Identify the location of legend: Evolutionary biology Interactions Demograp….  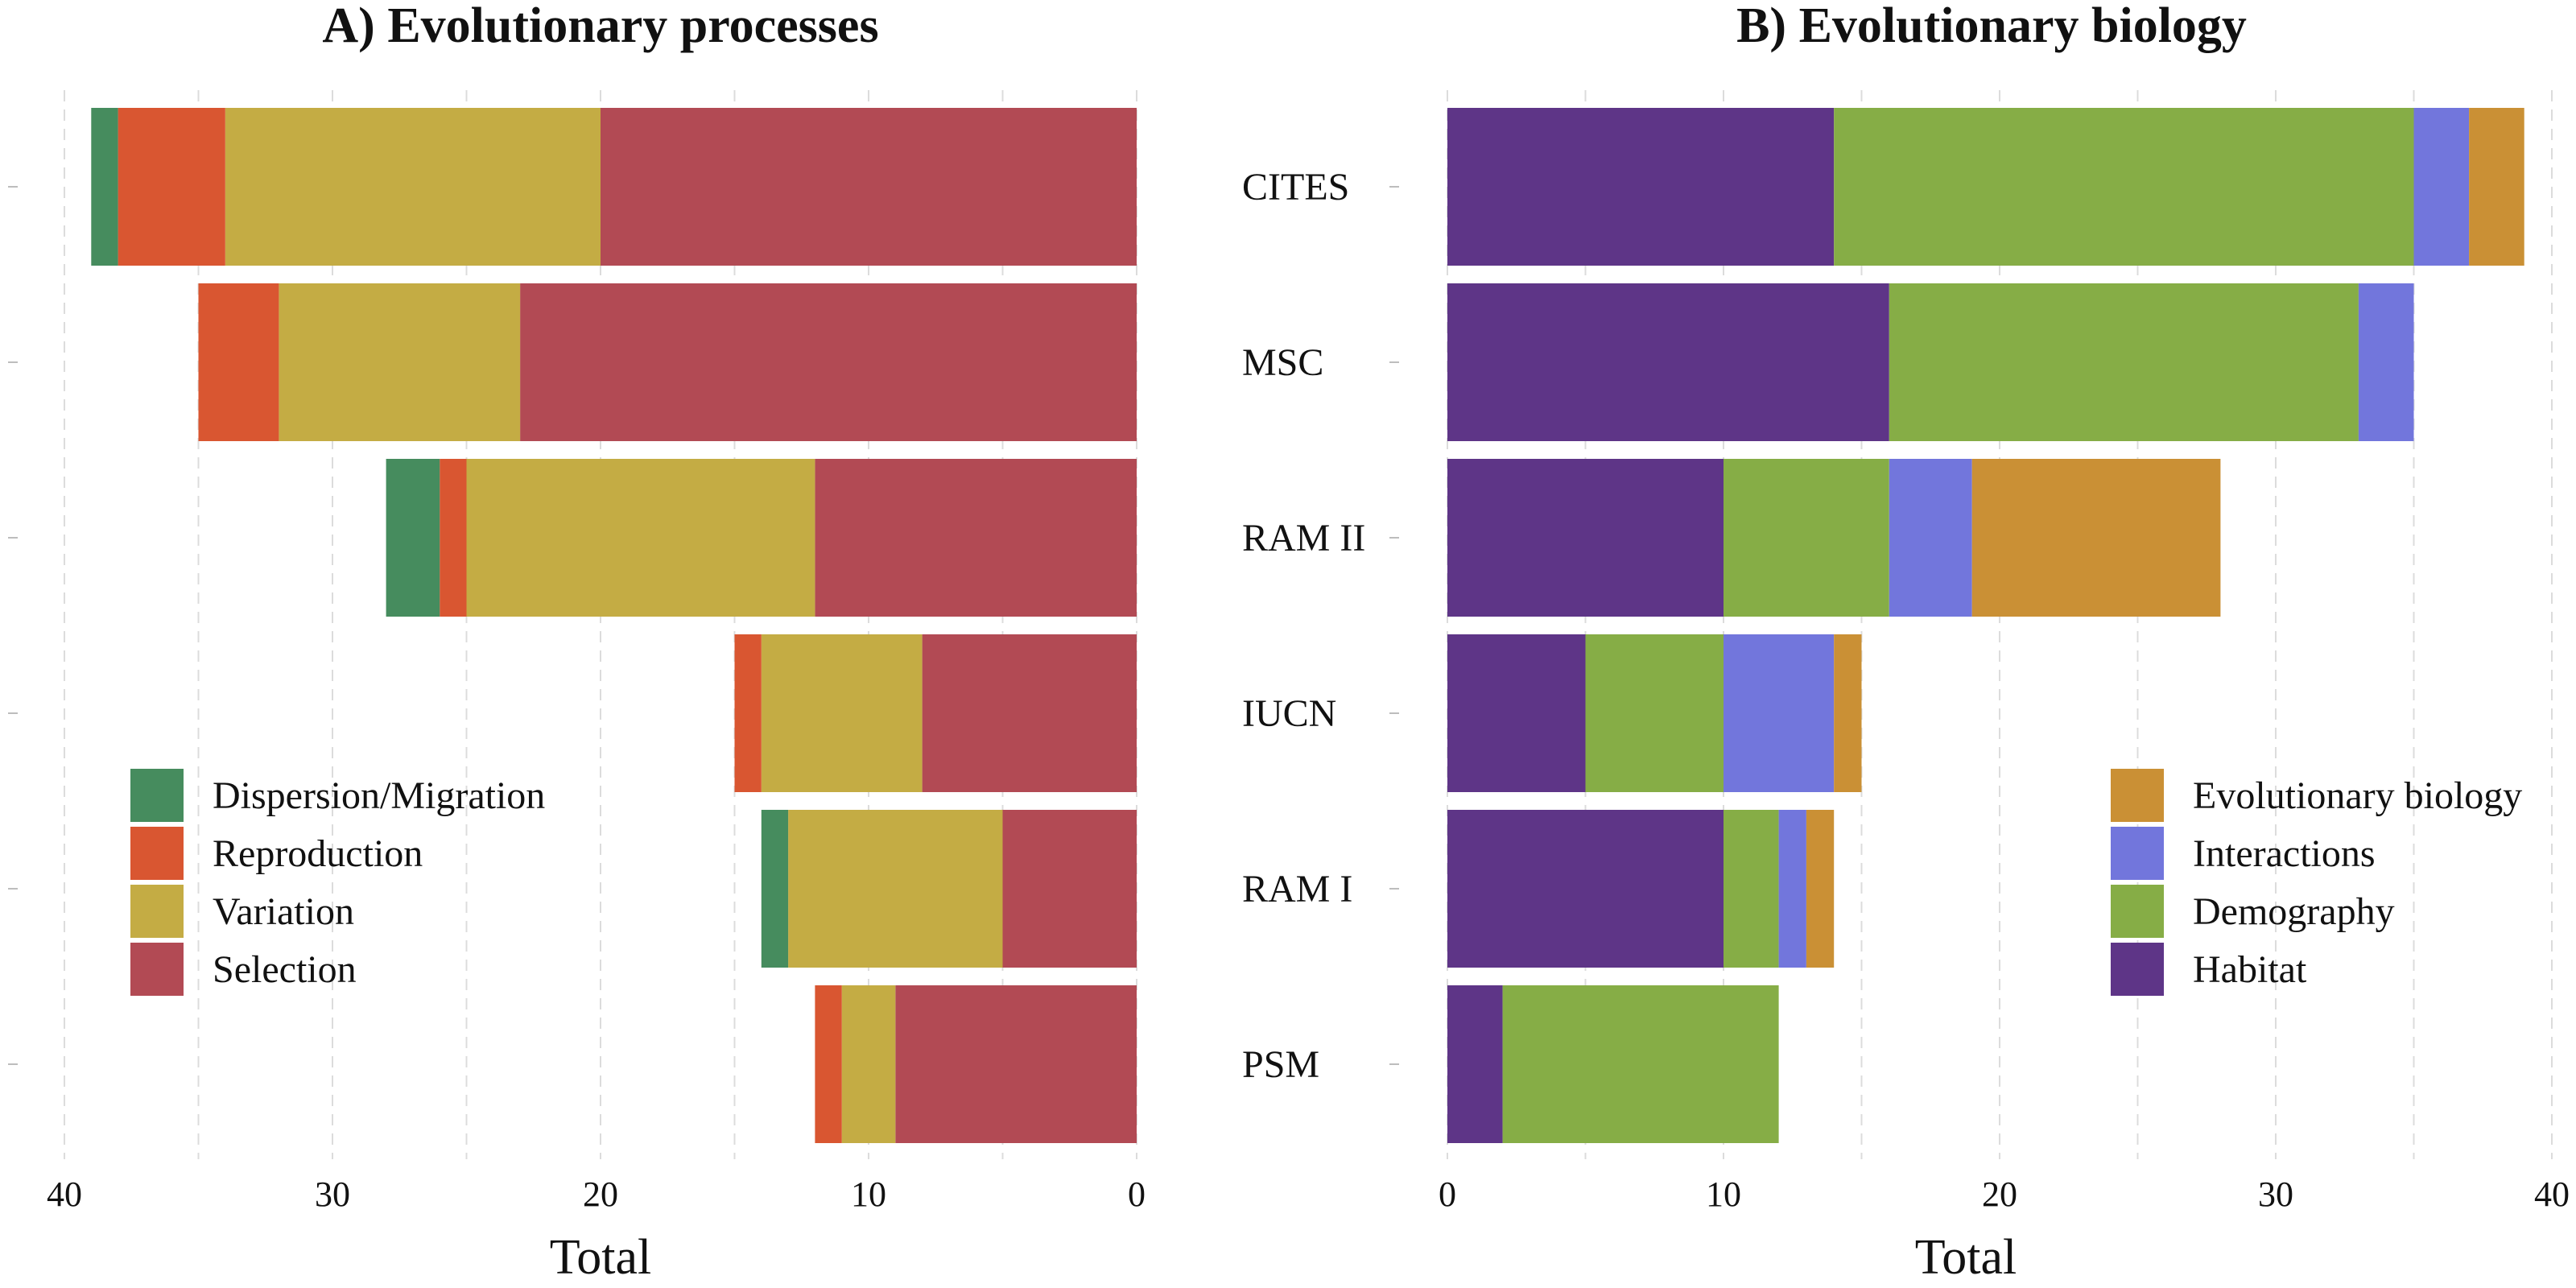
(2316, 883).